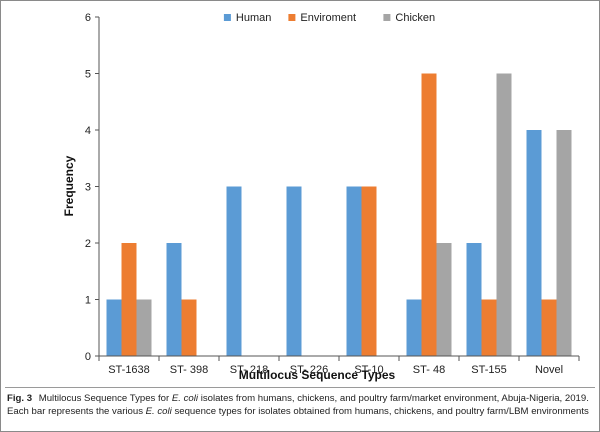 Image resolution: width=600 pixels, height=432 pixels. What do you see at coordinates (387, 17) in the screenshot?
I see `legend-swatch-chicken` at bounding box center [387, 17].